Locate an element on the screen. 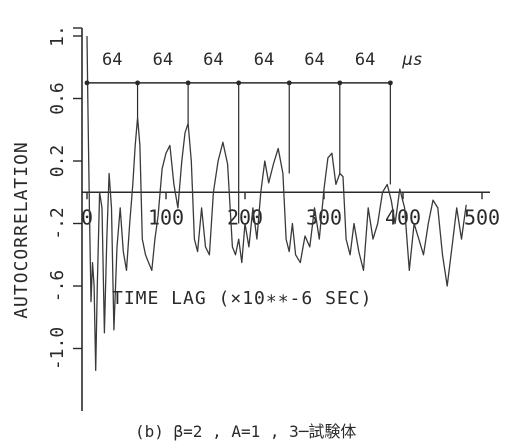 The width and height of the screenshot is (522, 447). x-tick-label: 500 is located at coordinates (482, 217).